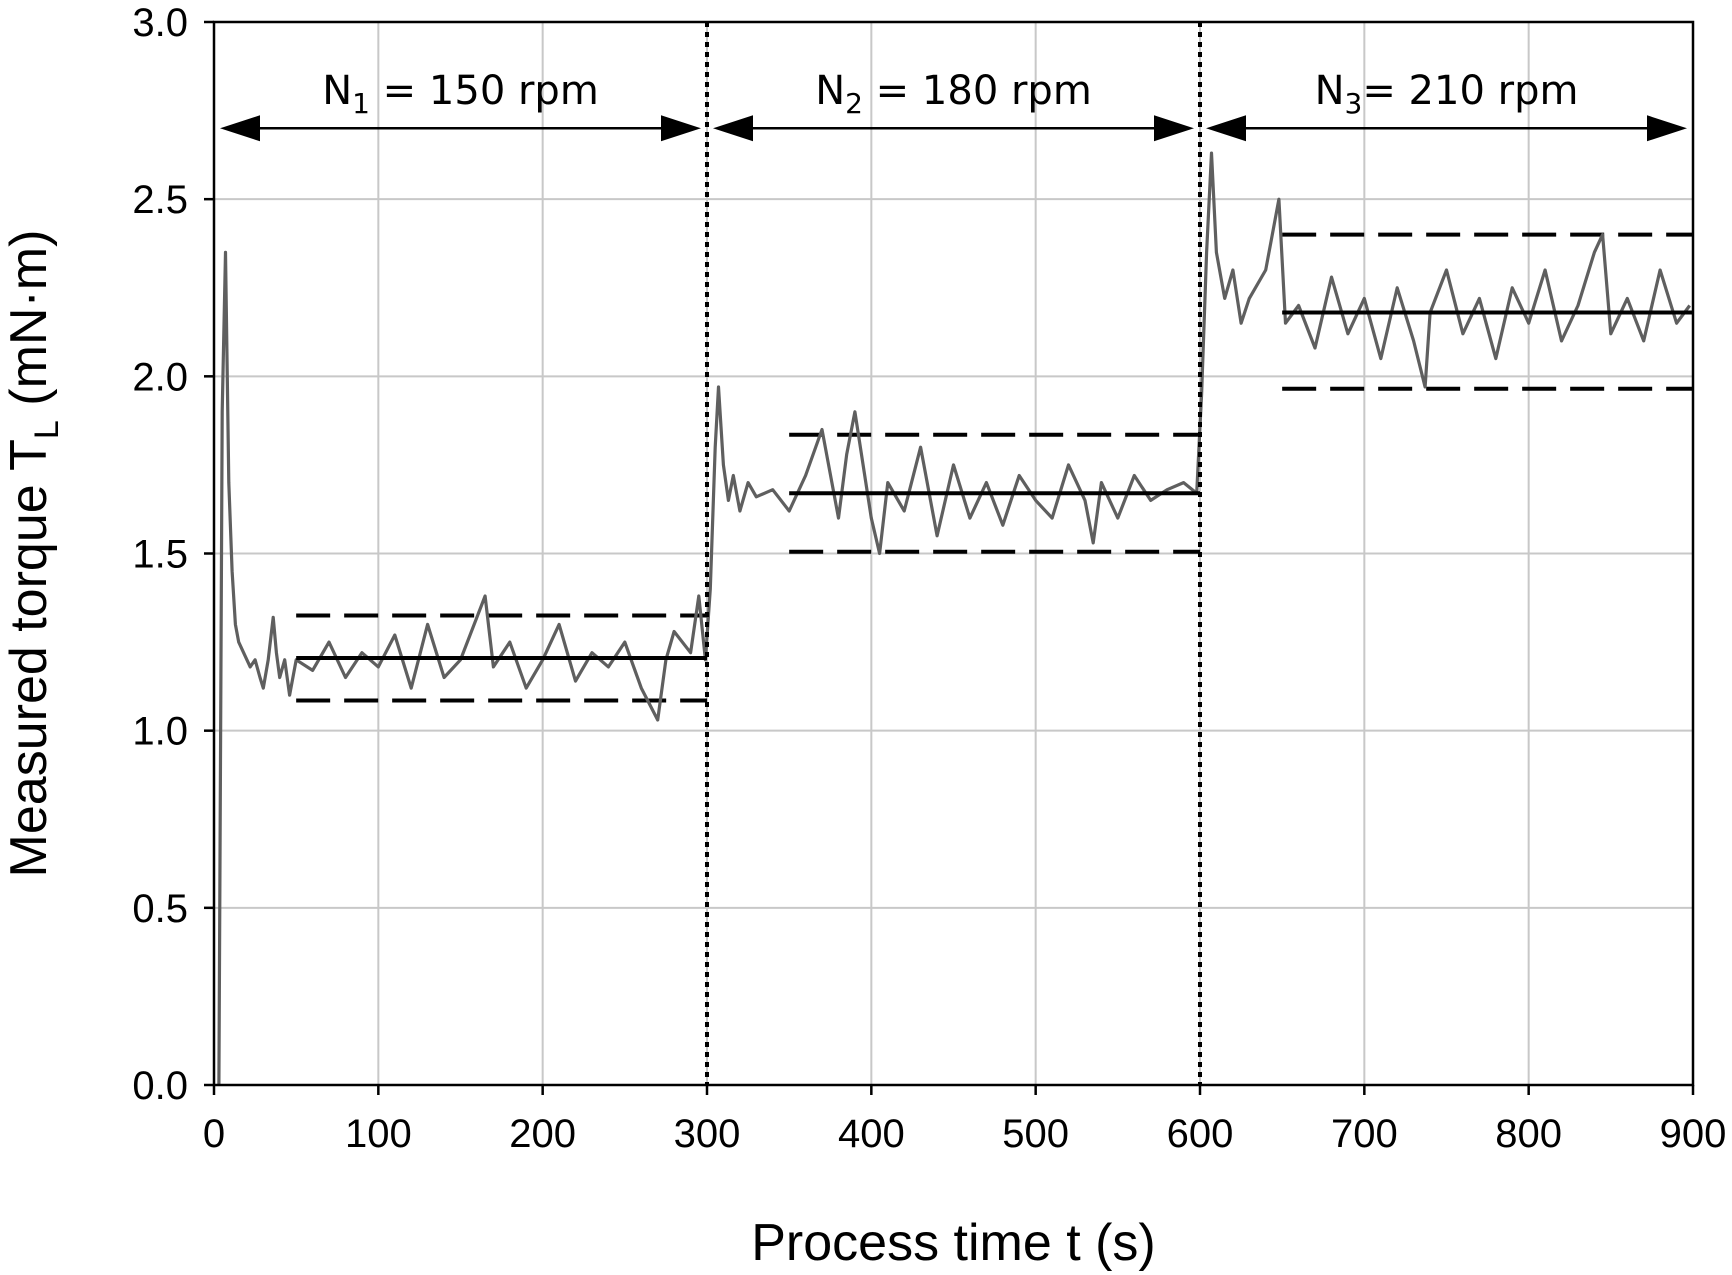 This screenshot has width=1732, height=1275. Describe the element at coordinates (953, 1243) in the screenshot. I see `x-axis-title: Process time t (s)` at that location.